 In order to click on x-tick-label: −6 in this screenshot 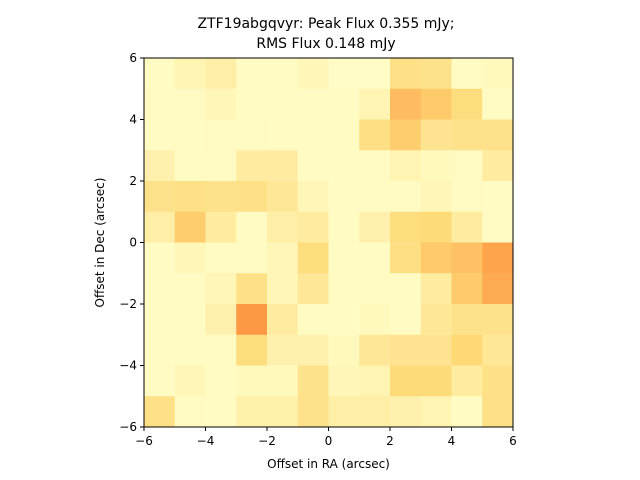, I will do `click(144, 441)`.